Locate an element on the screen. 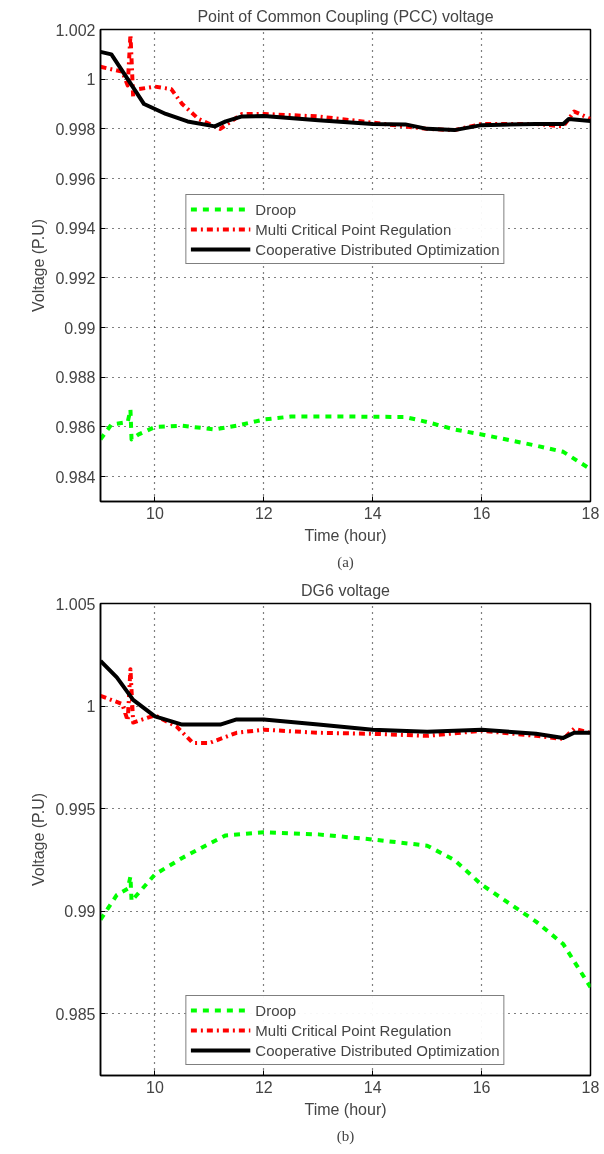 The height and width of the screenshot is (1154, 604). y-tick-label: 0.988 is located at coordinates (75, 378).